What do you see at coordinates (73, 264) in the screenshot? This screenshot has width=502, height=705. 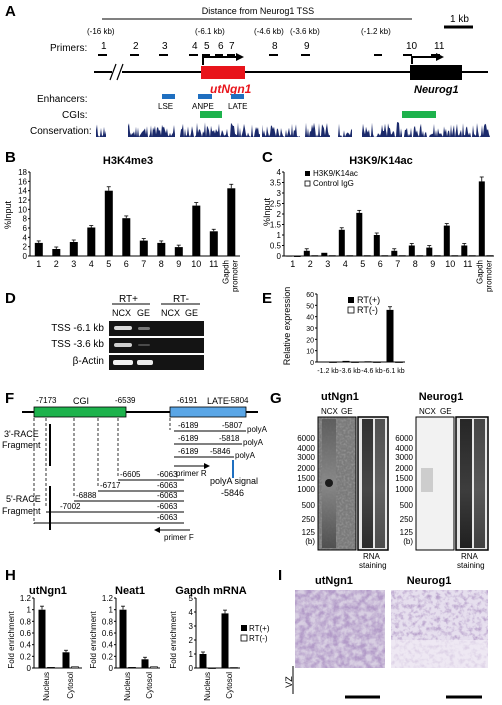 I see `x-tick-label: 3` at bounding box center [73, 264].